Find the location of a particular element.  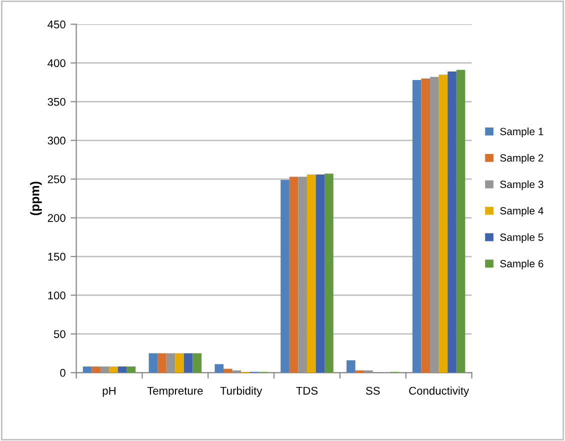

x-tick-label: Turbidity is located at coordinates (241, 391).